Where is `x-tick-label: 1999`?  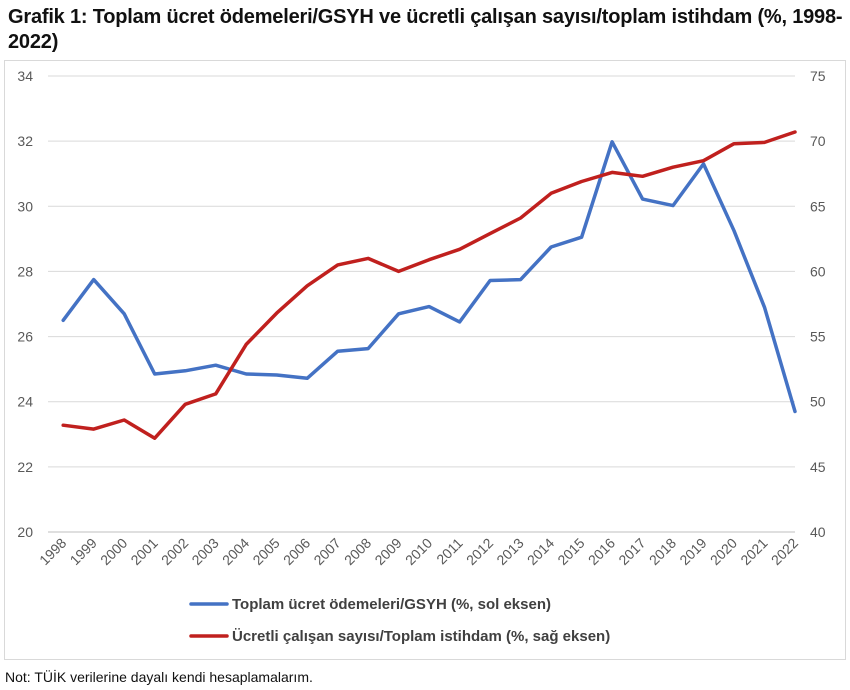
x-tick-label: 1999 is located at coordinates (83, 551).